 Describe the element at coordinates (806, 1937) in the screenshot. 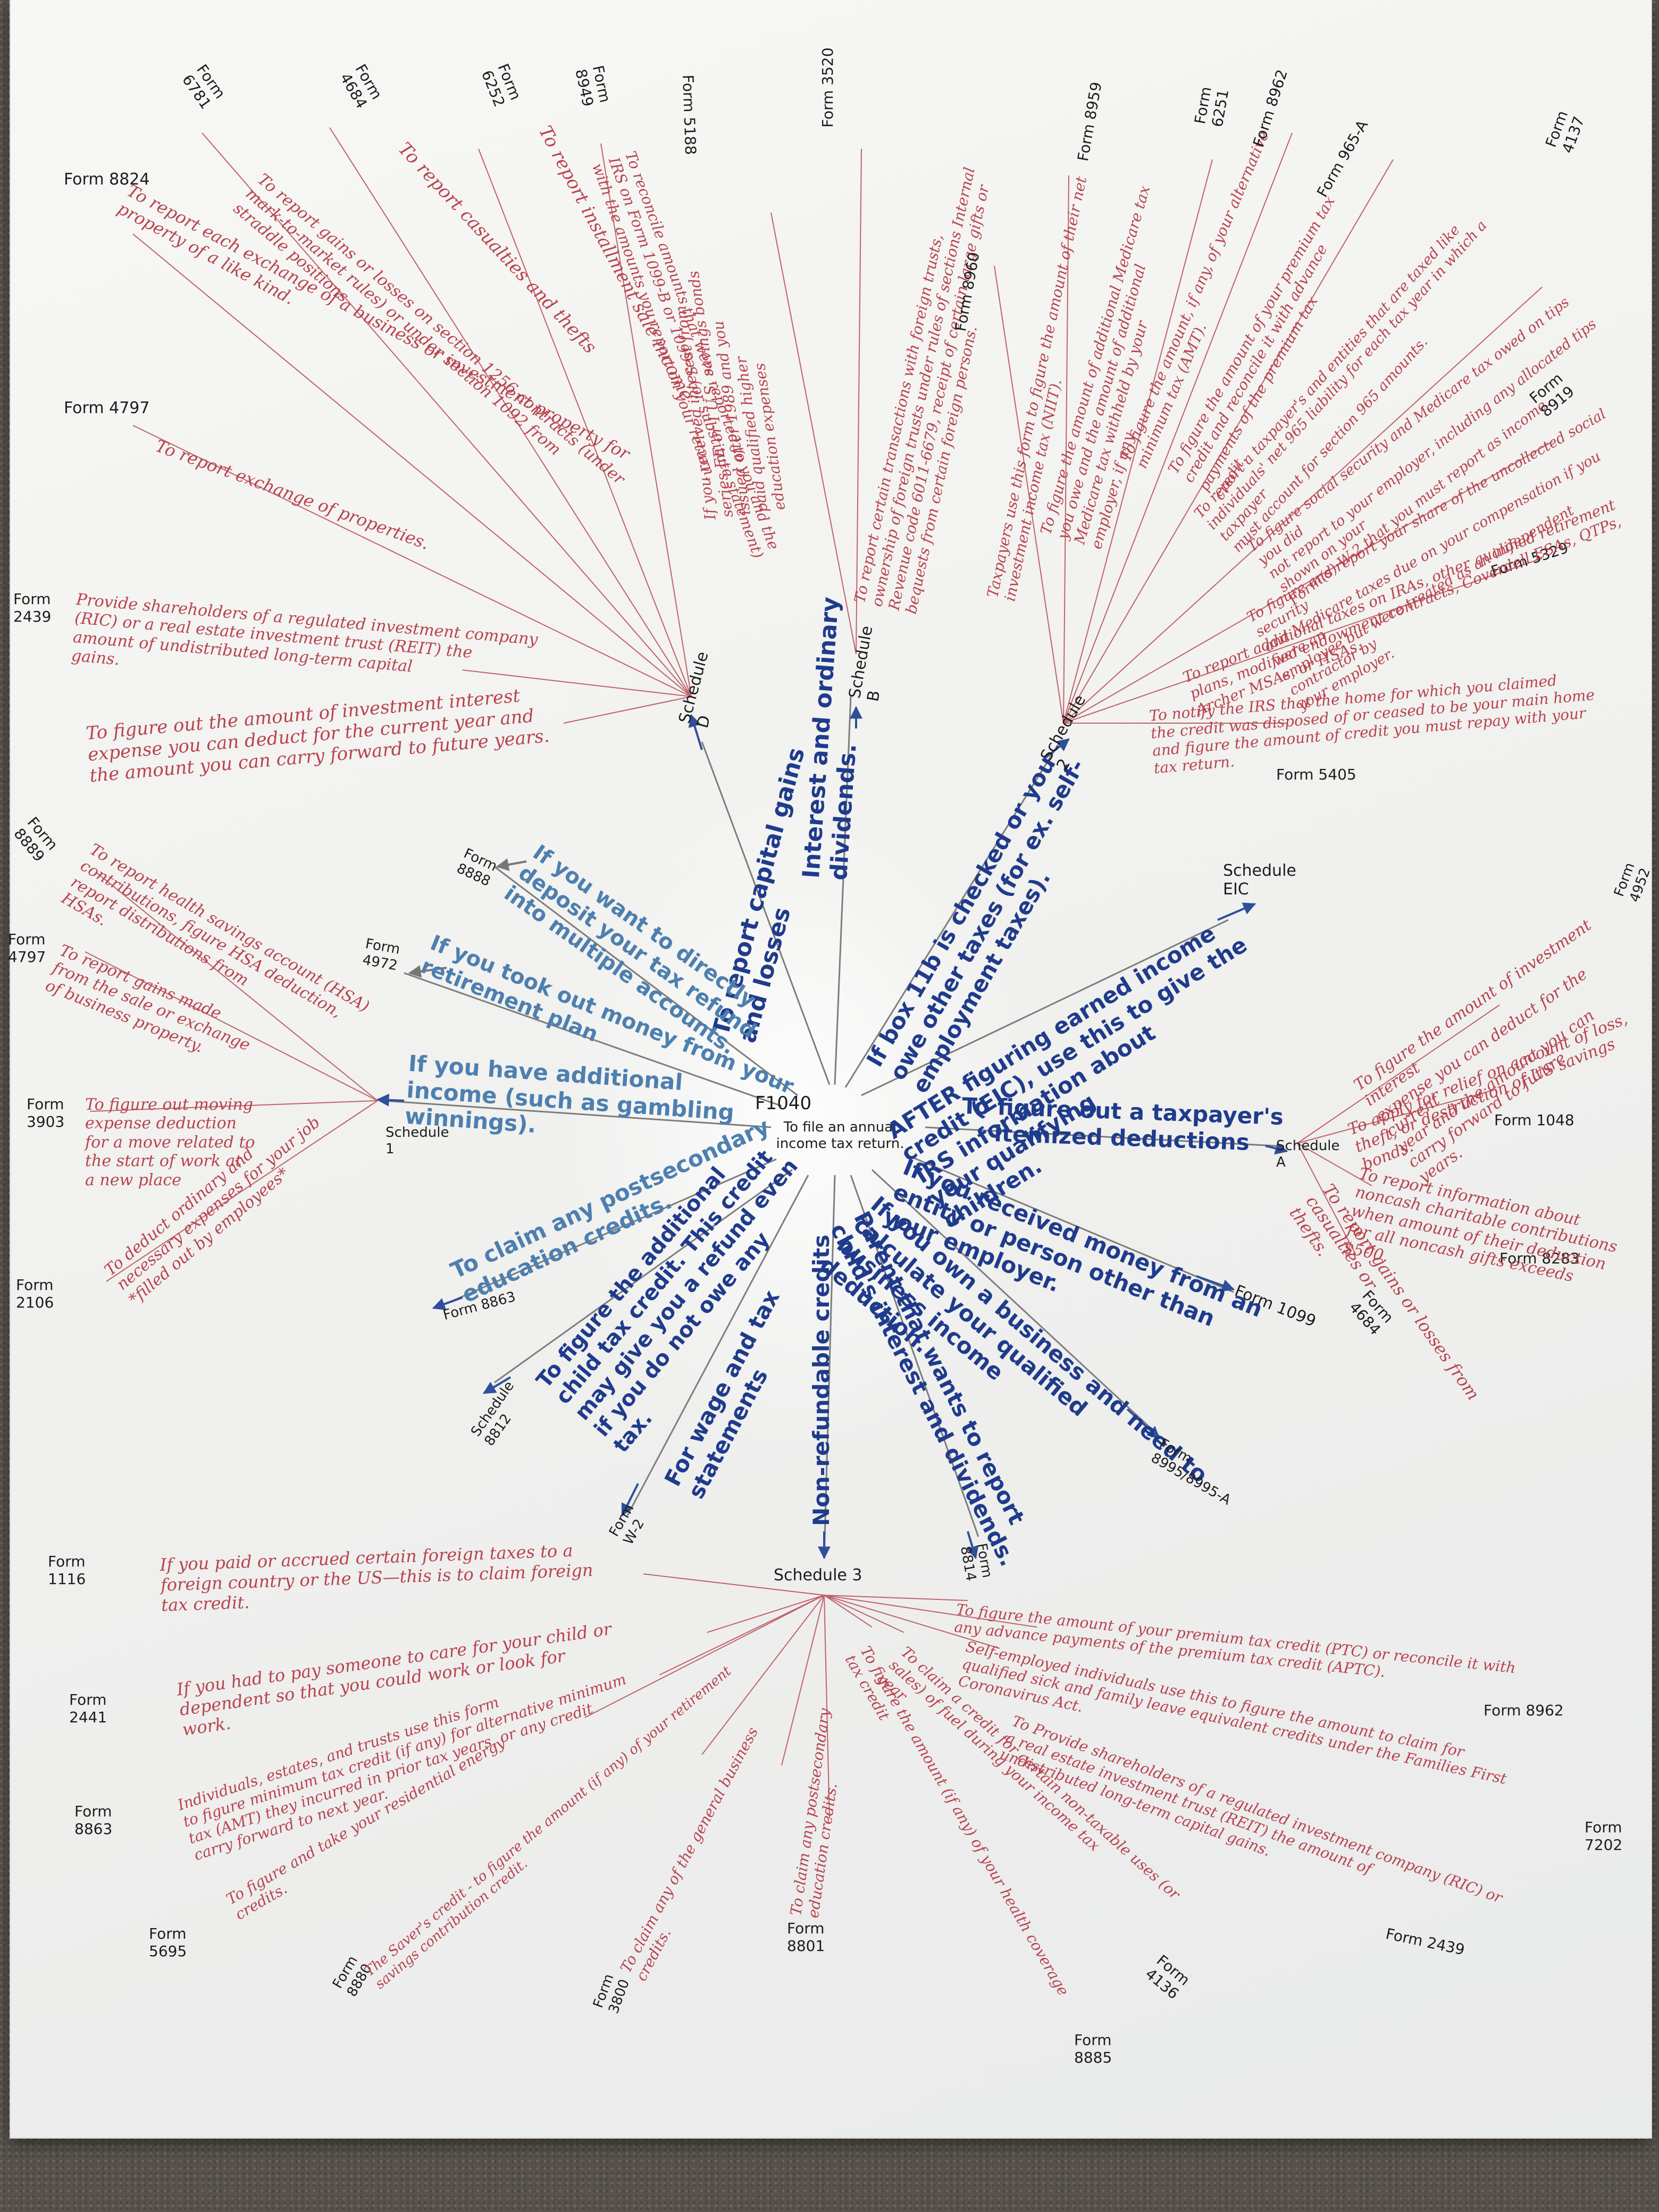

I see `form-label: Form 8801` at that location.